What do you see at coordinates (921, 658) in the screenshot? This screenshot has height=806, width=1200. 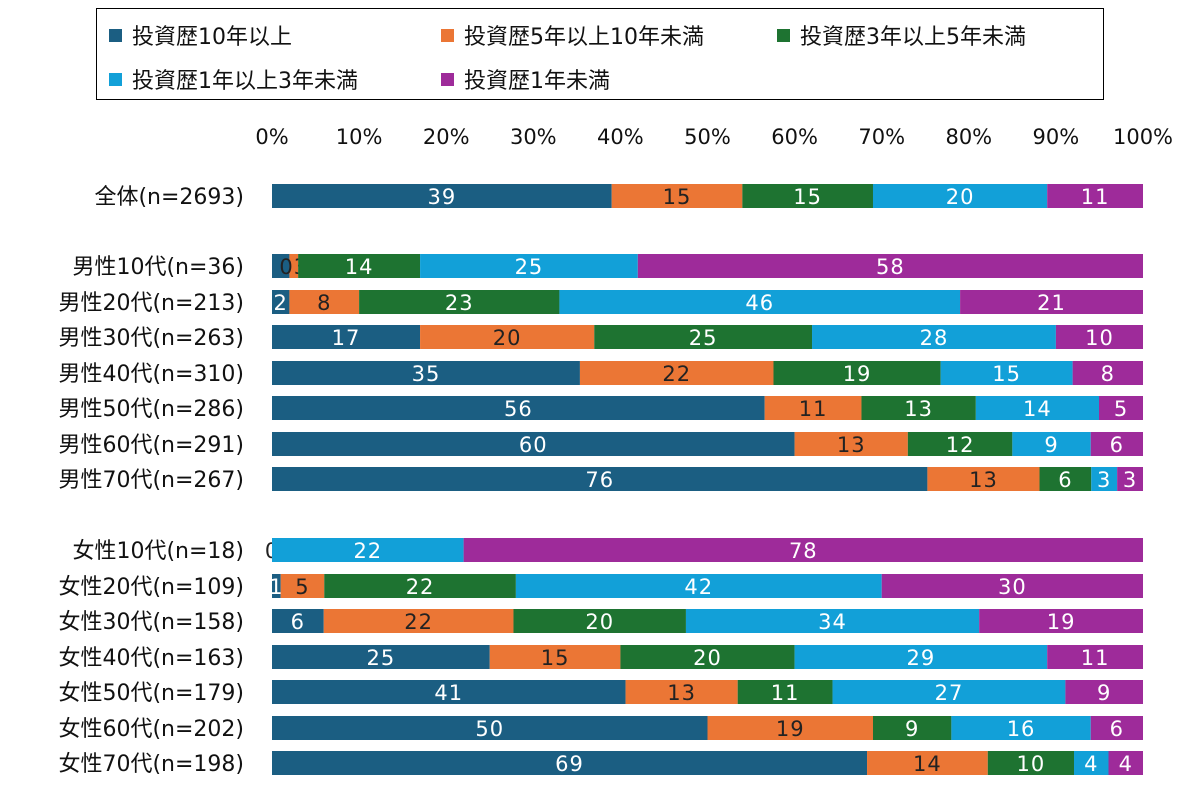 I see `data-label: 29` at bounding box center [921, 658].